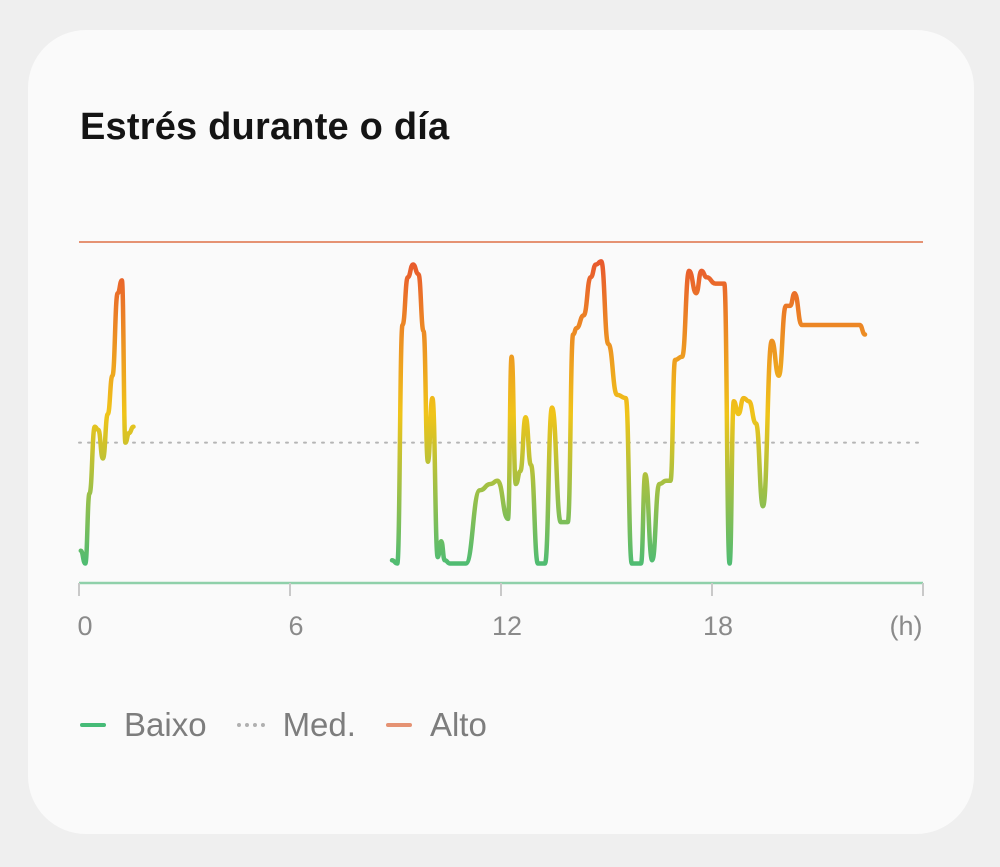  What do you see at coordinates (507, 626) in the screenshot?
I see `x-tick-label: 12` at bounding box center [507, 626].